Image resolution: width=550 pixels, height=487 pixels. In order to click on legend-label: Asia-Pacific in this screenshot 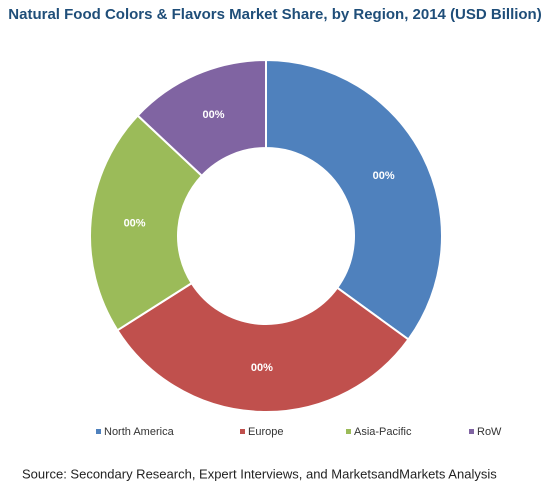, I will do `click(383, 432)`.